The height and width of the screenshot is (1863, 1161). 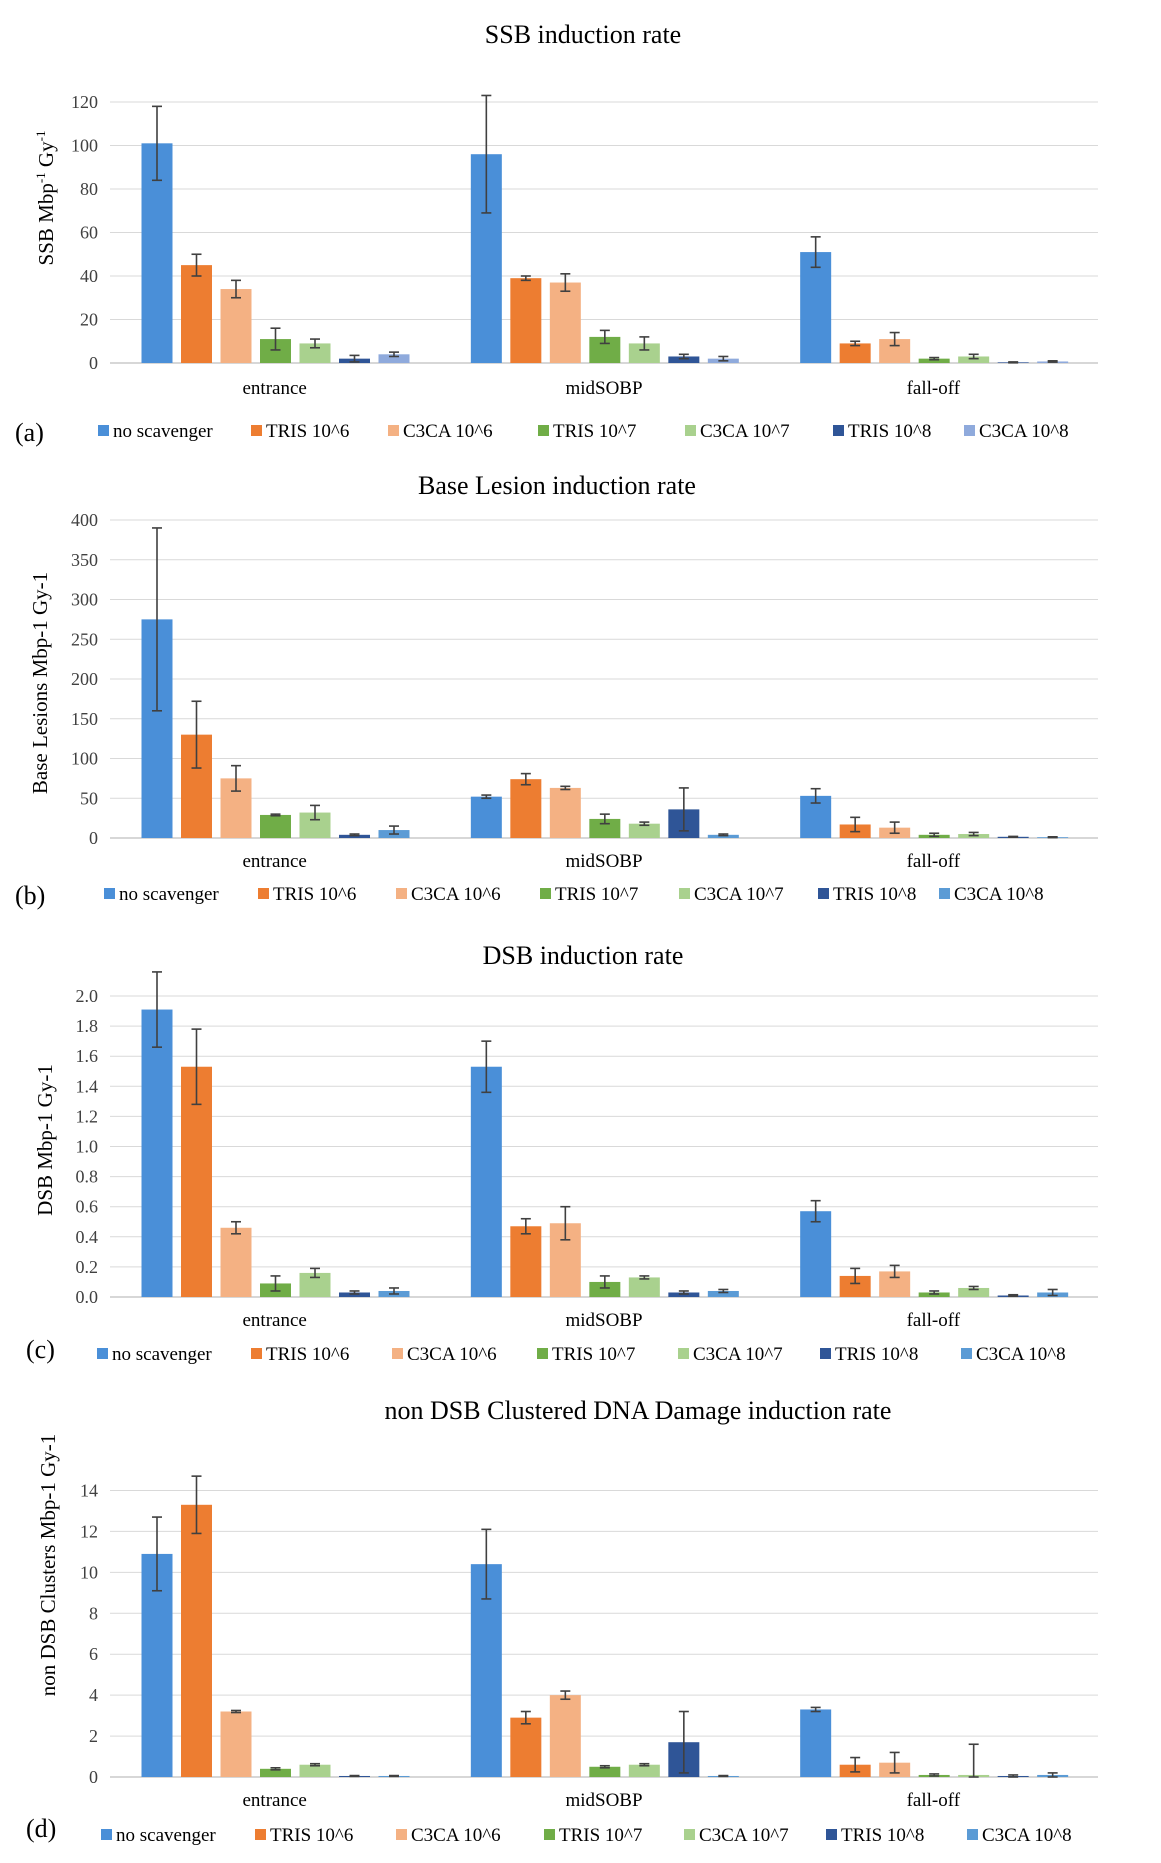 What do you see at coordinates (84, 520) in the screenshot?
I see `y-tick-label: 400` at bounding box center [84, 520].